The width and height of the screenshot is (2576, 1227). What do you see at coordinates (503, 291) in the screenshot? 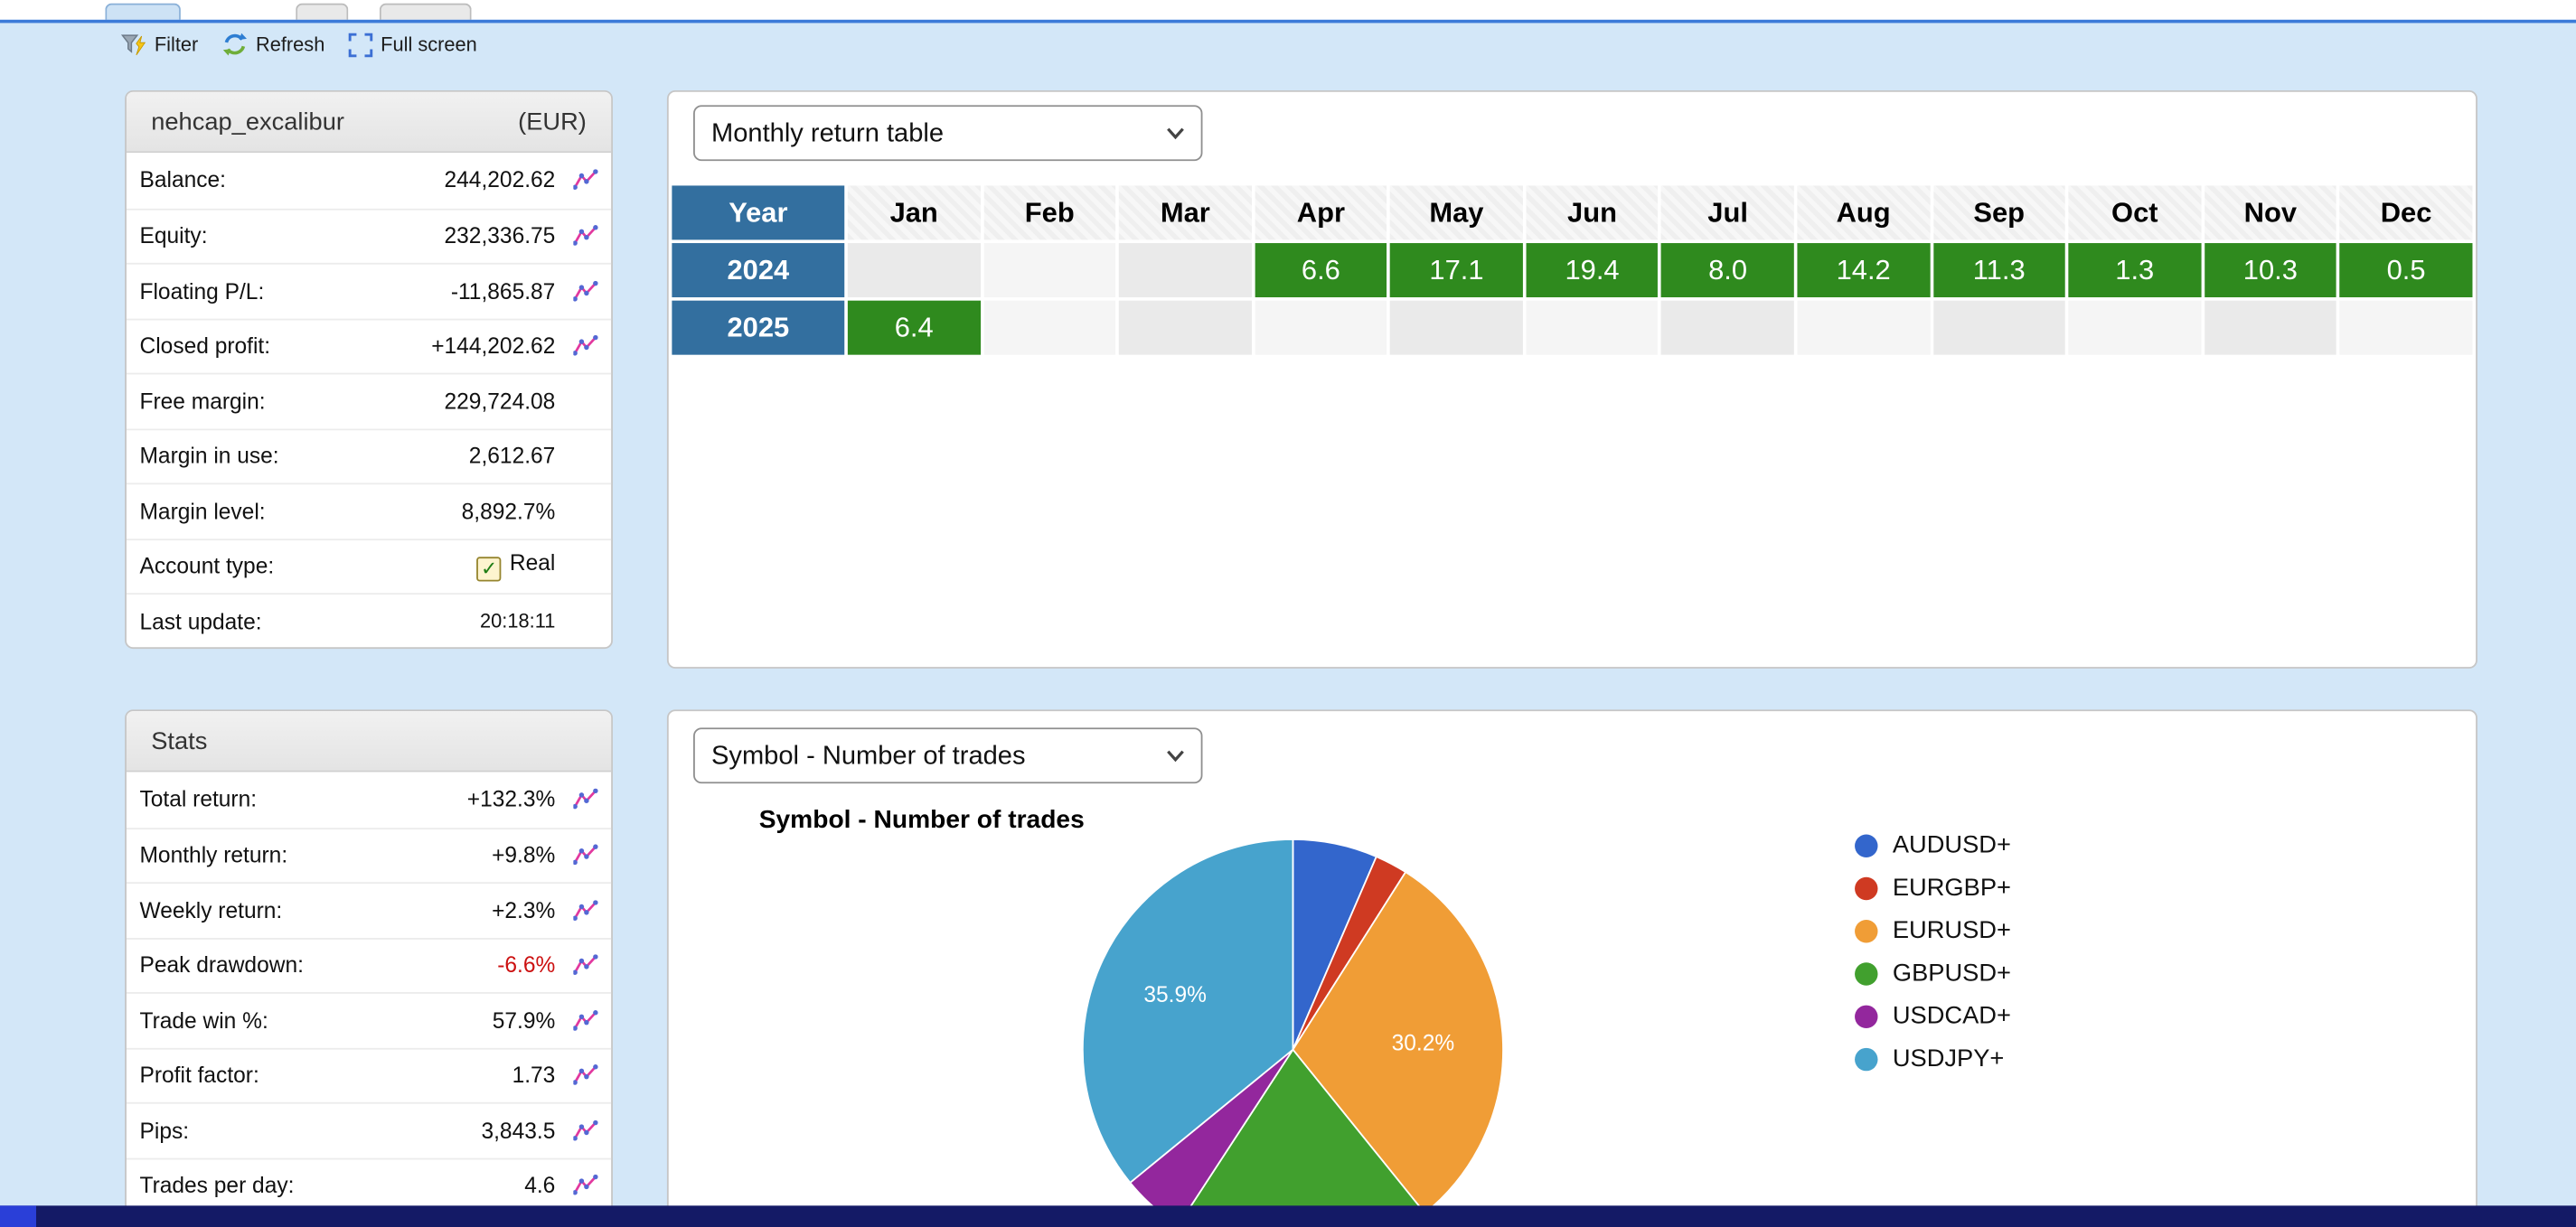
I see `row-value: -11,865.87` at bounding box center [503, 291].